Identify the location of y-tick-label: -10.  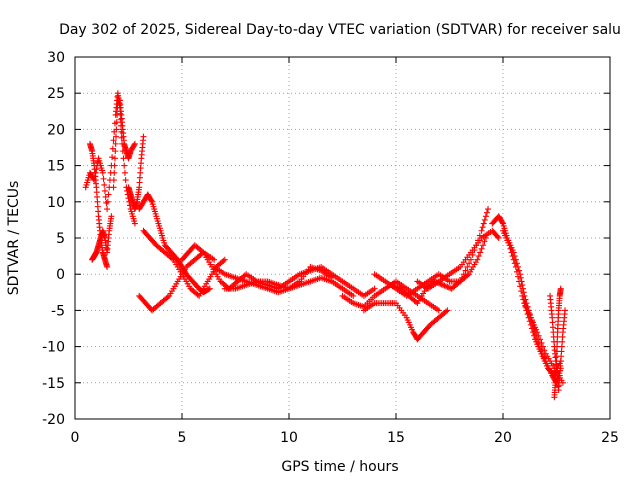
(53, 348).